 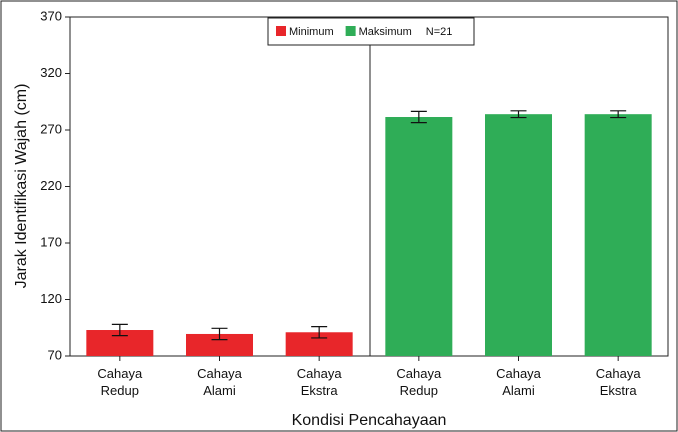 I want to click on legend-label: Maksimum, so click(x=385, y=32).